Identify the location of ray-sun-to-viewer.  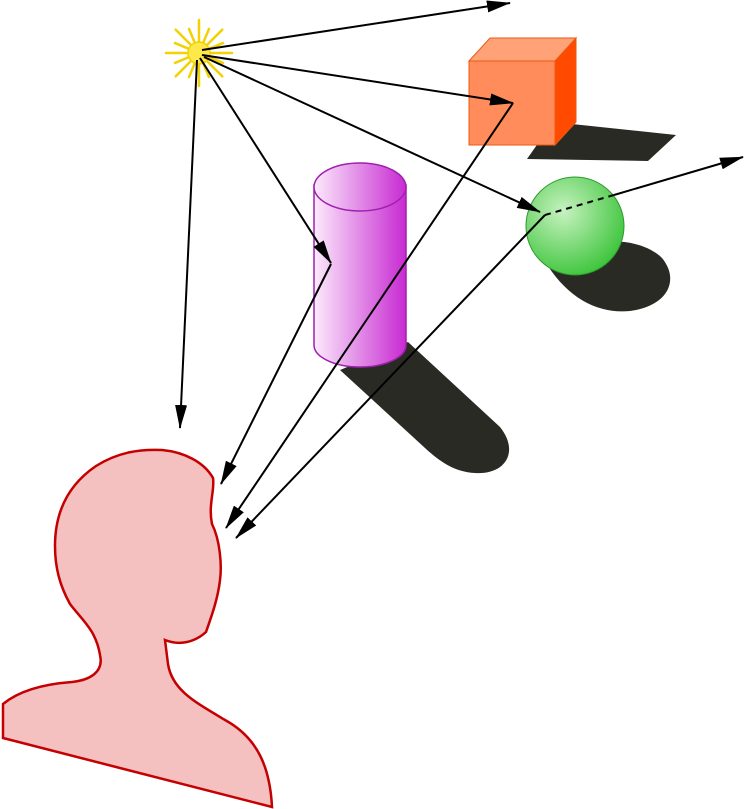
(186, 244).